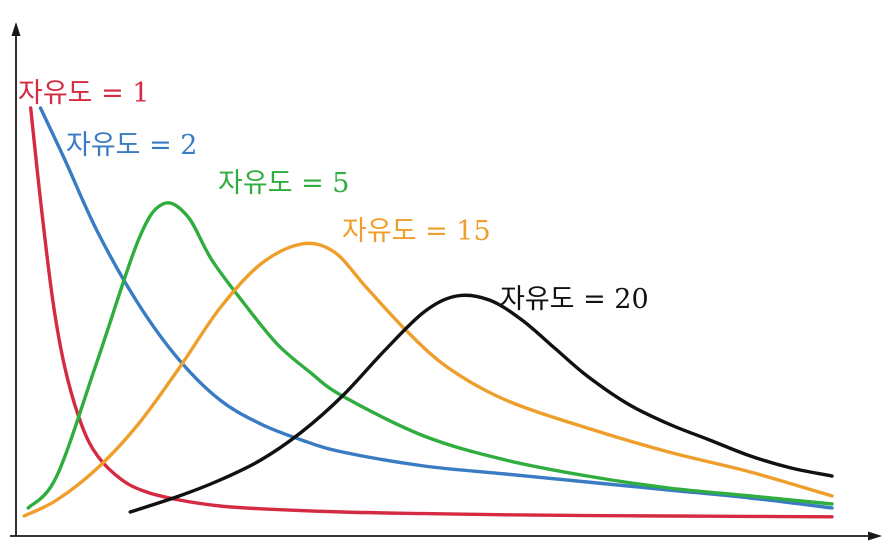 The height and width of the screenshot is (554, 894). I want to click on series-label-5: 자유도 = 20, so click(574, 299).